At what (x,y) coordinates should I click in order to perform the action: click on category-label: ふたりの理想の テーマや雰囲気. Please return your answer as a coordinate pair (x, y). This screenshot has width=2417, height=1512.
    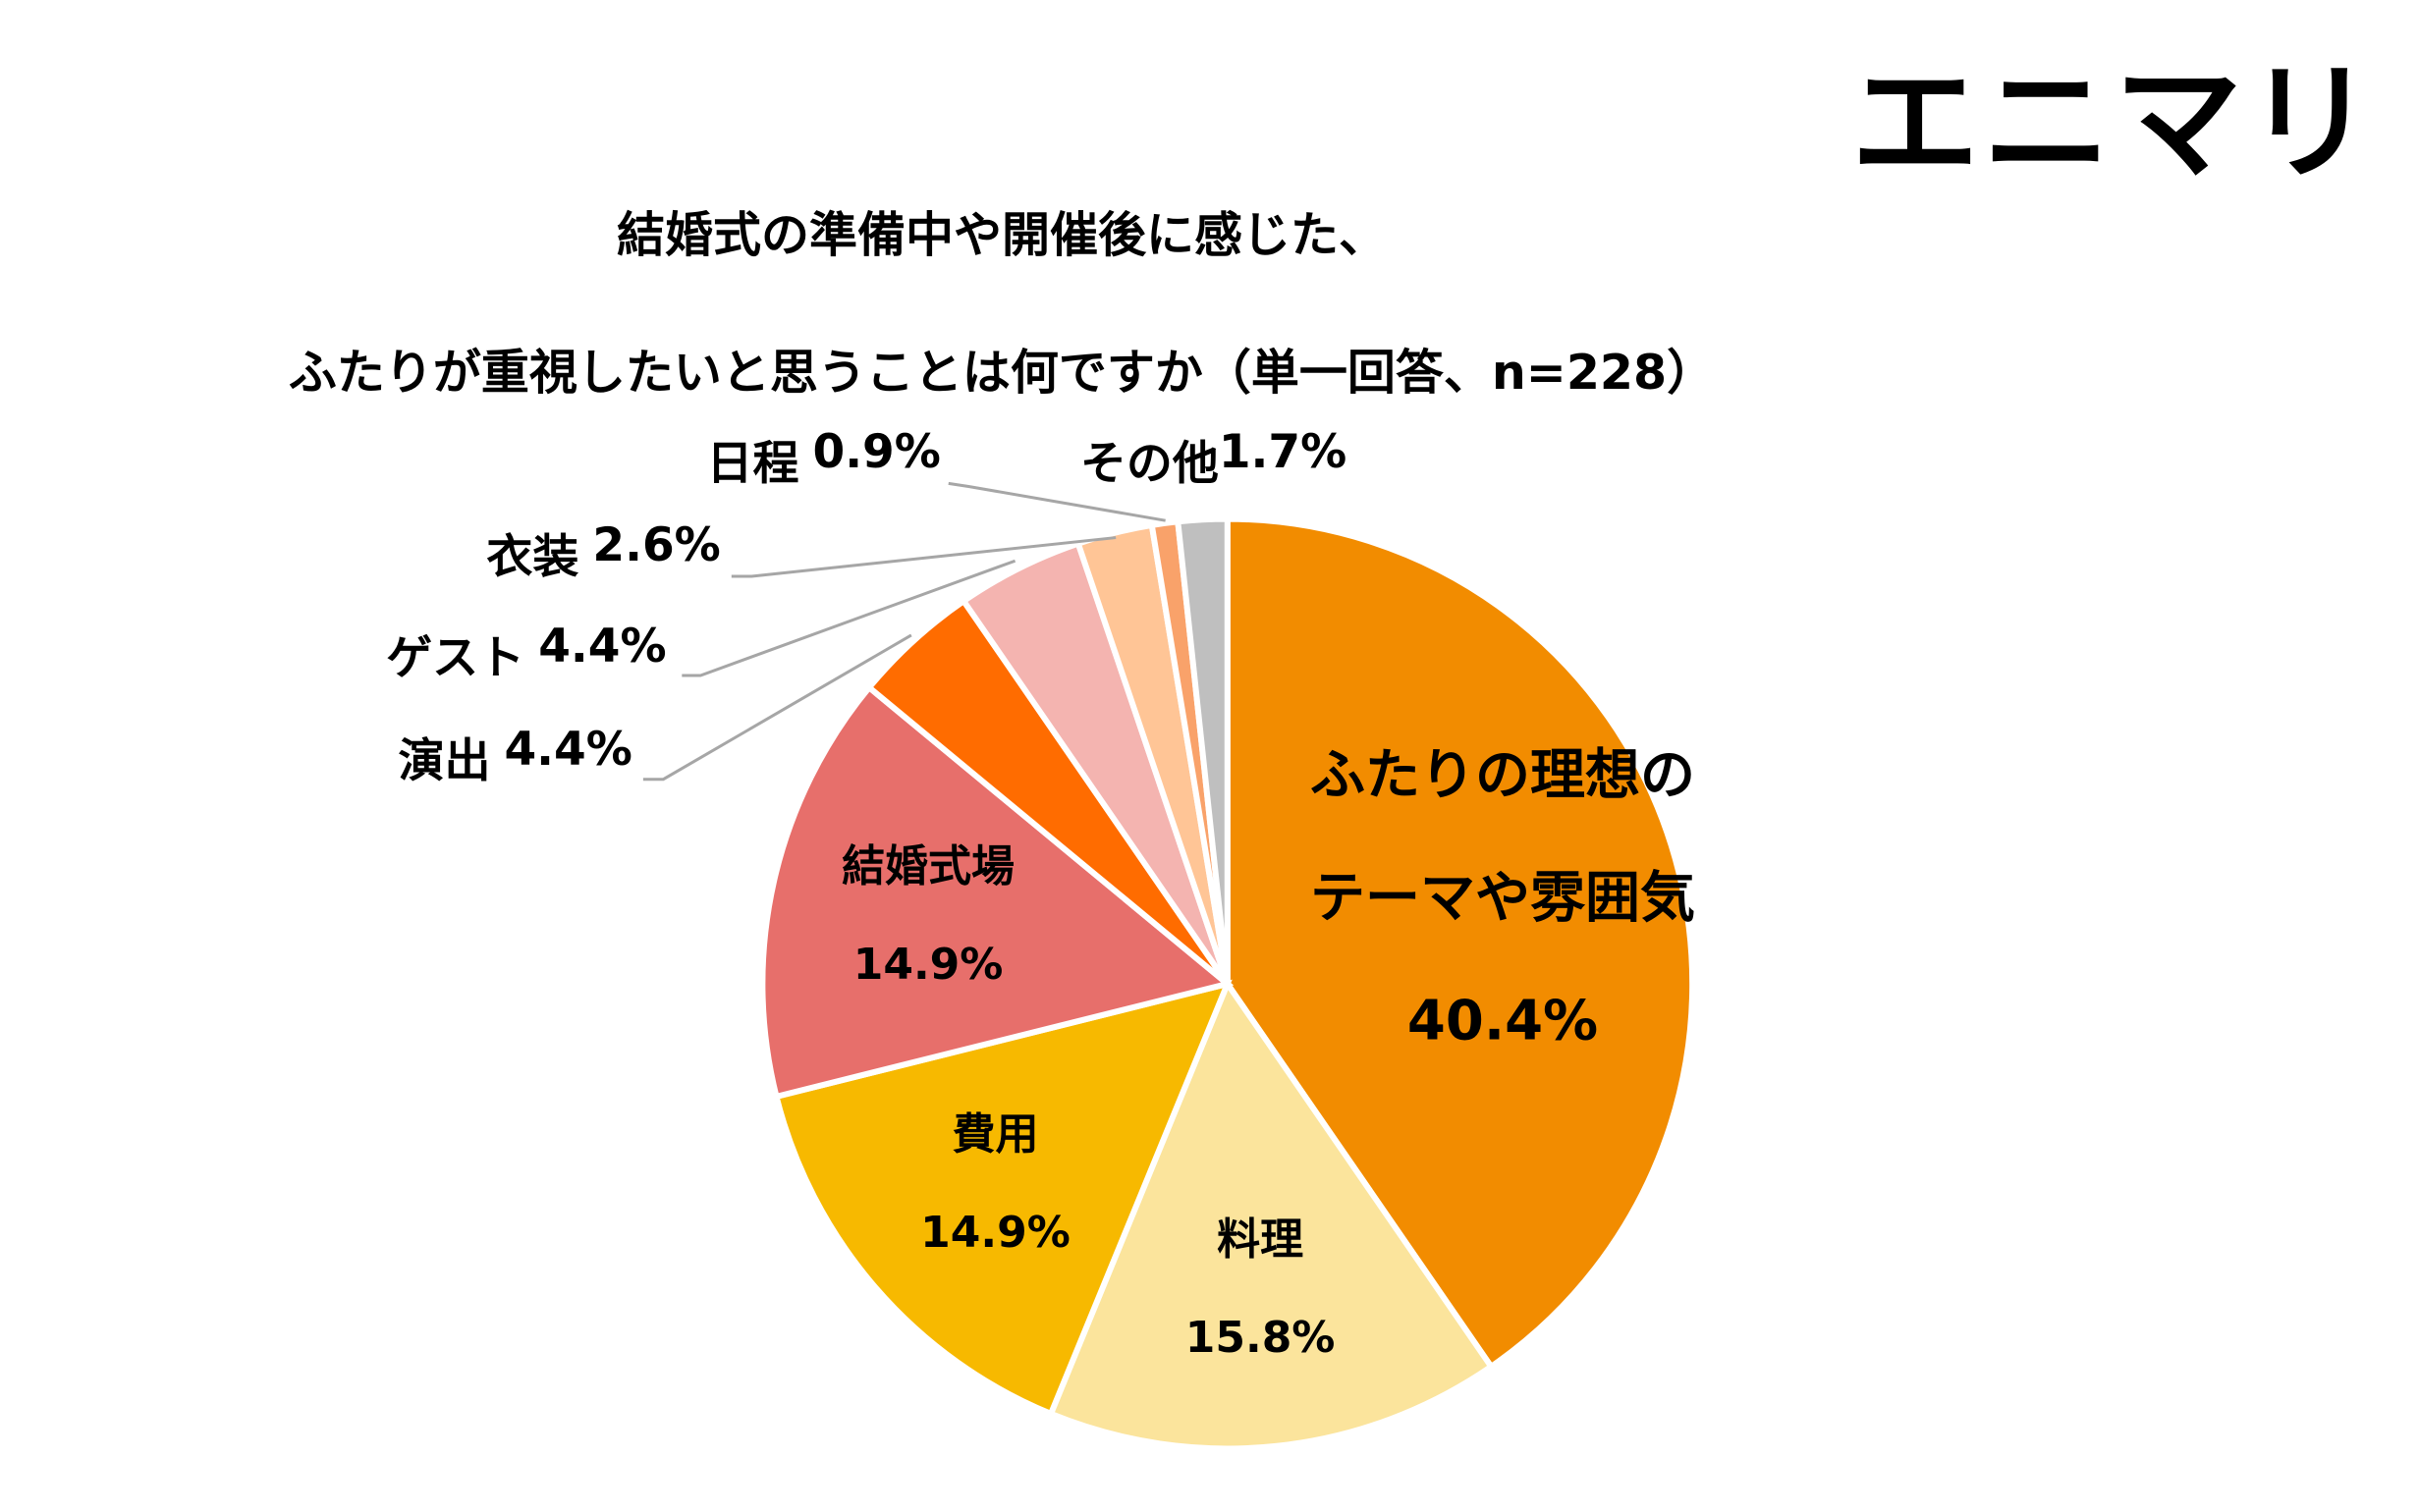
    Looking at the image, I should click on (1503, 837).